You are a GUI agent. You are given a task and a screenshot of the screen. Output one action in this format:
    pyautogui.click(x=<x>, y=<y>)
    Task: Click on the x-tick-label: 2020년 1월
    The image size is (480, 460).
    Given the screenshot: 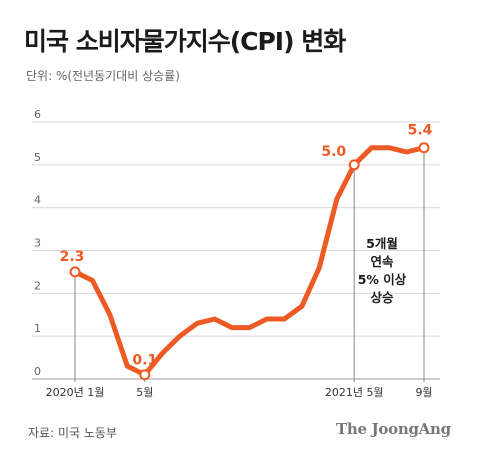 What is the action you would take?
    pyautogui.click(x=75, y=392)
    